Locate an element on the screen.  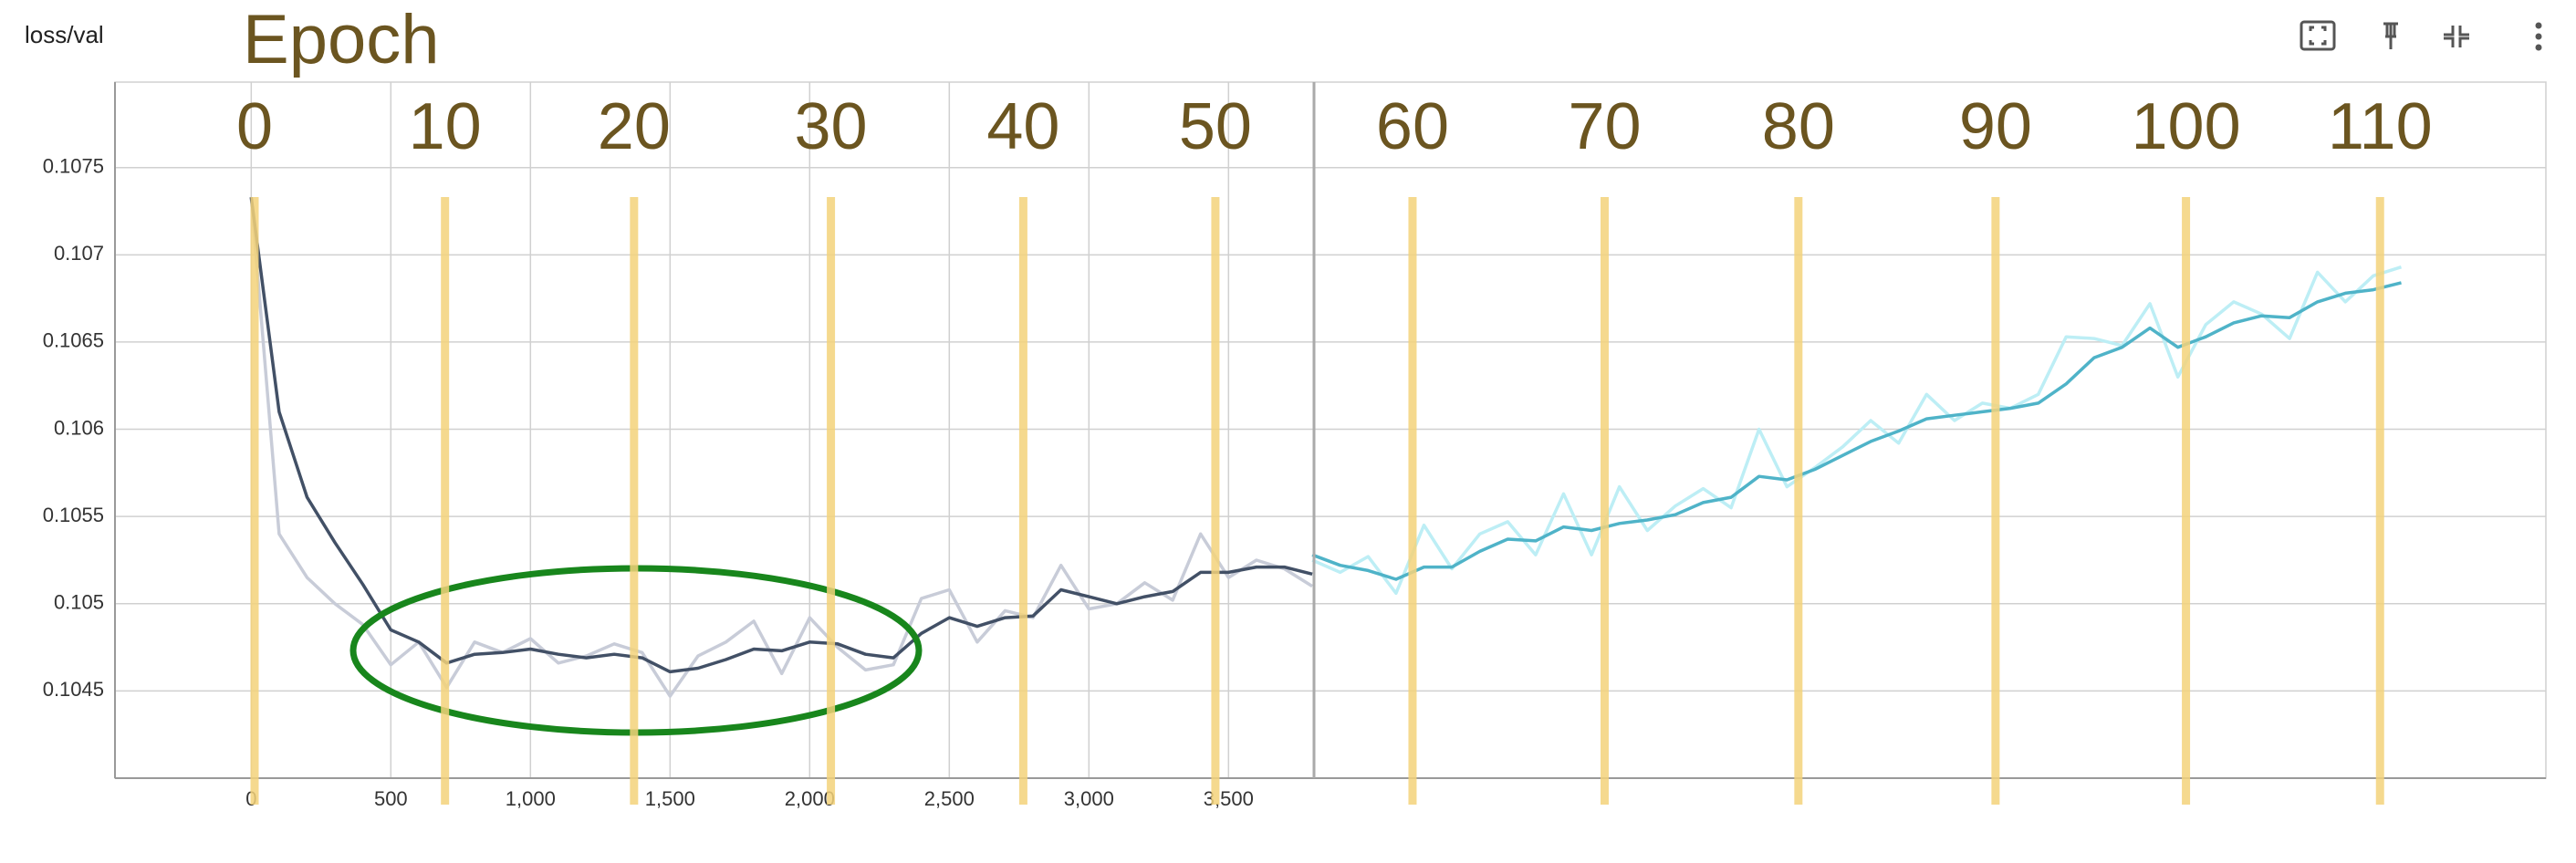
x-tick-label: 2,500 is located at coordinates (949, 798).